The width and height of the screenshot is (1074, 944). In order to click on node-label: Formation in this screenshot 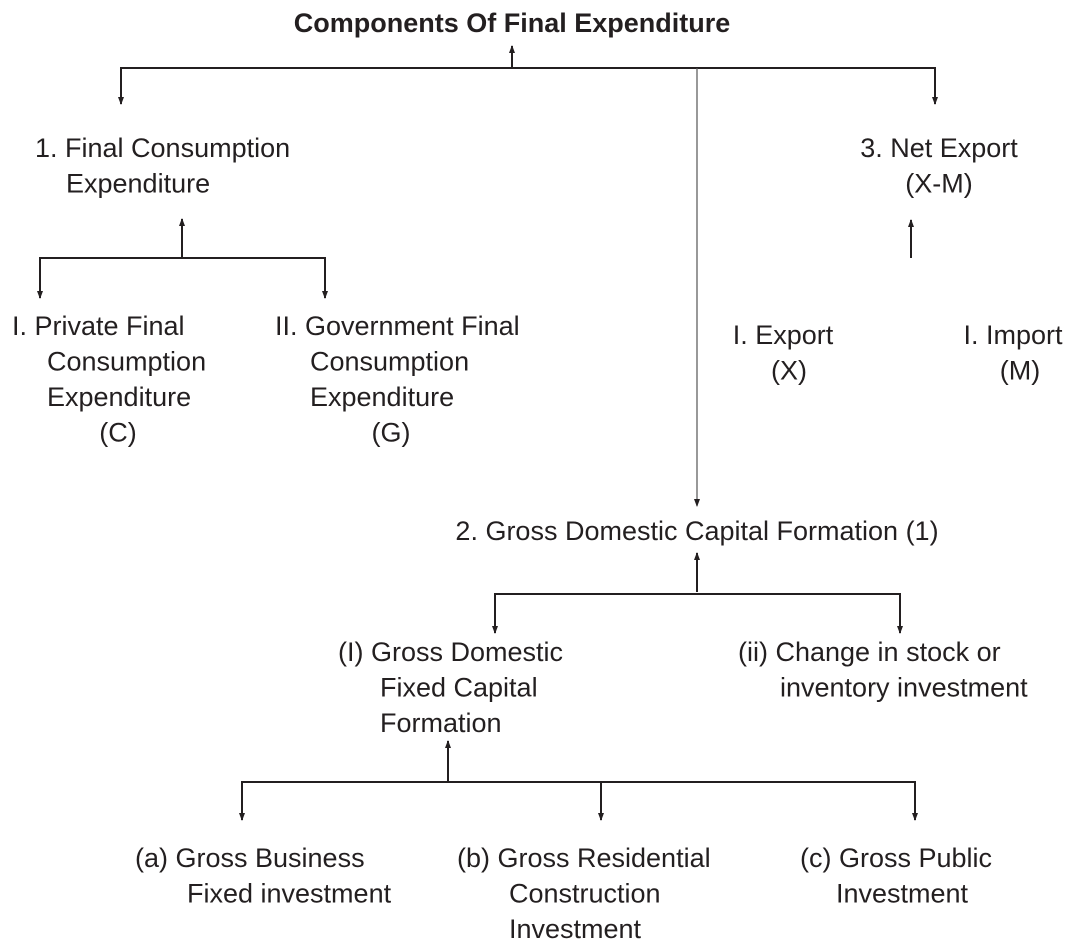, I will do `click(441, 723)`.